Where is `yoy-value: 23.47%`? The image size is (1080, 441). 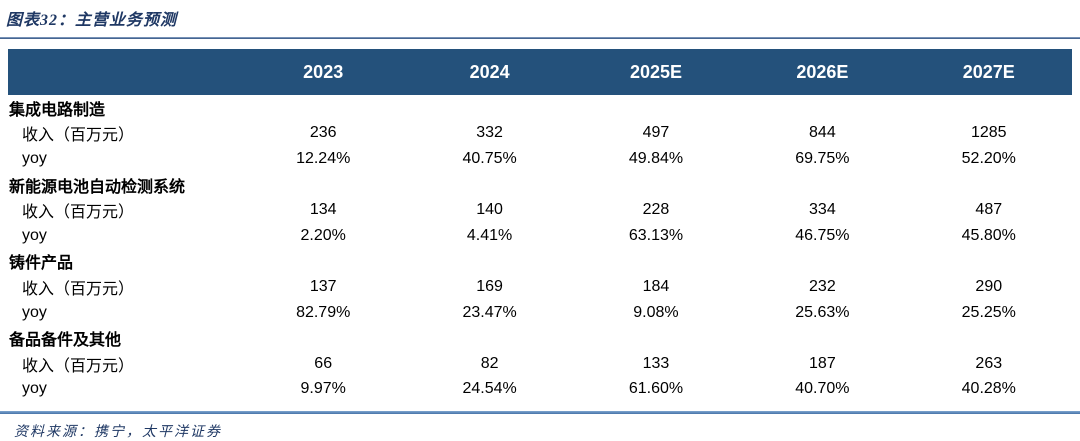
yoy-value: 23.47% is located at coordinates (489, 312).